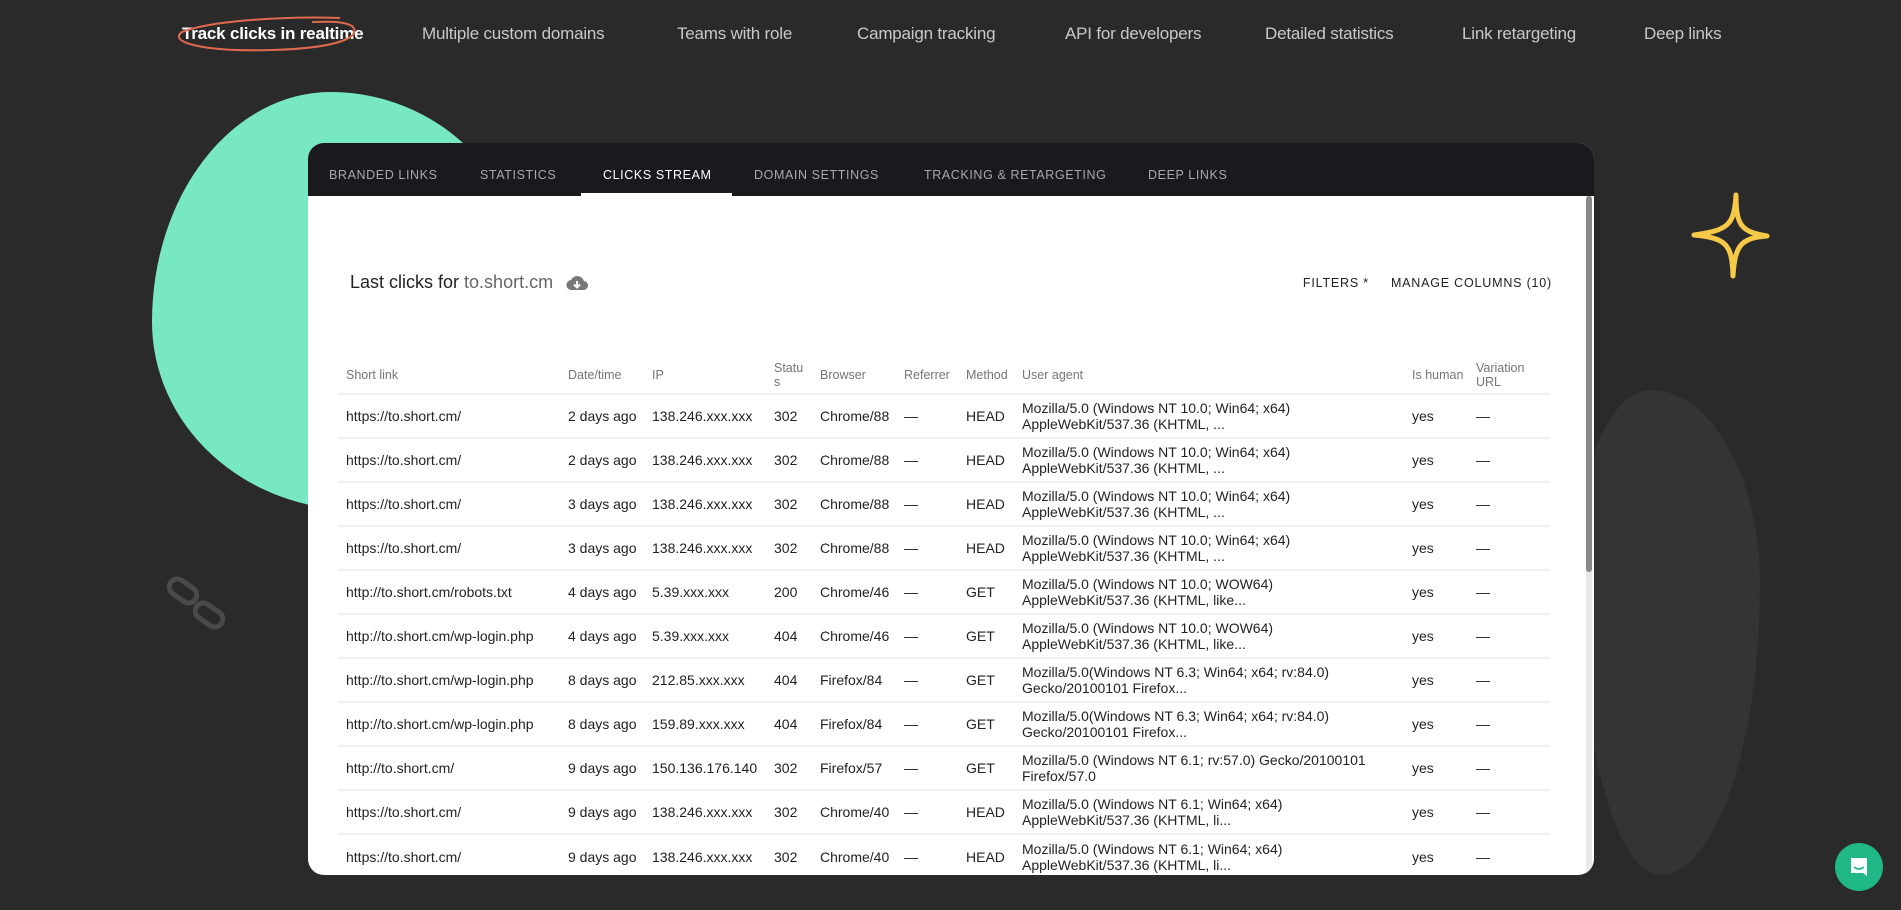 The image size is (1901, 910). I want to click on chain-link-icon, so click(196, 603).